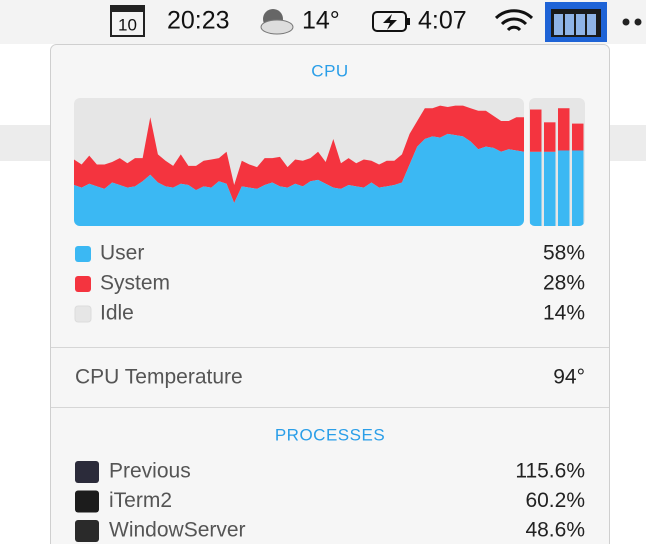  What do you see at coordinates (330, 434) in the screenshot?
I see `section-title: PROCESSES` at bounding box center [330, 434].